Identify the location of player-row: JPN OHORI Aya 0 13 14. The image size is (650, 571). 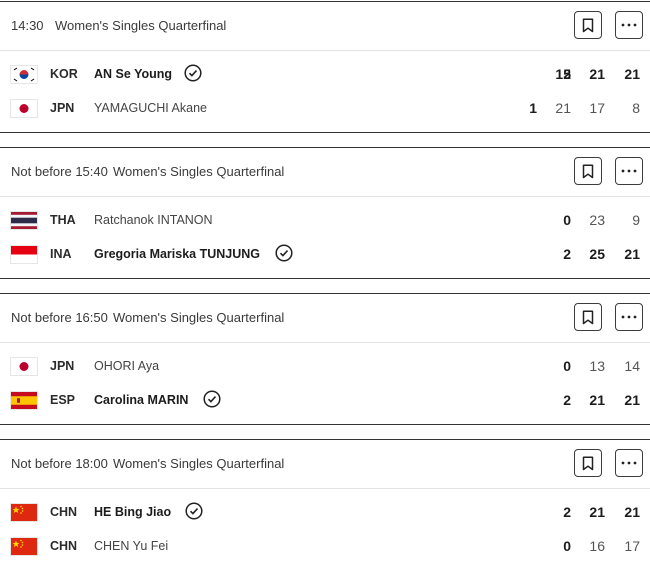
(325, 366).